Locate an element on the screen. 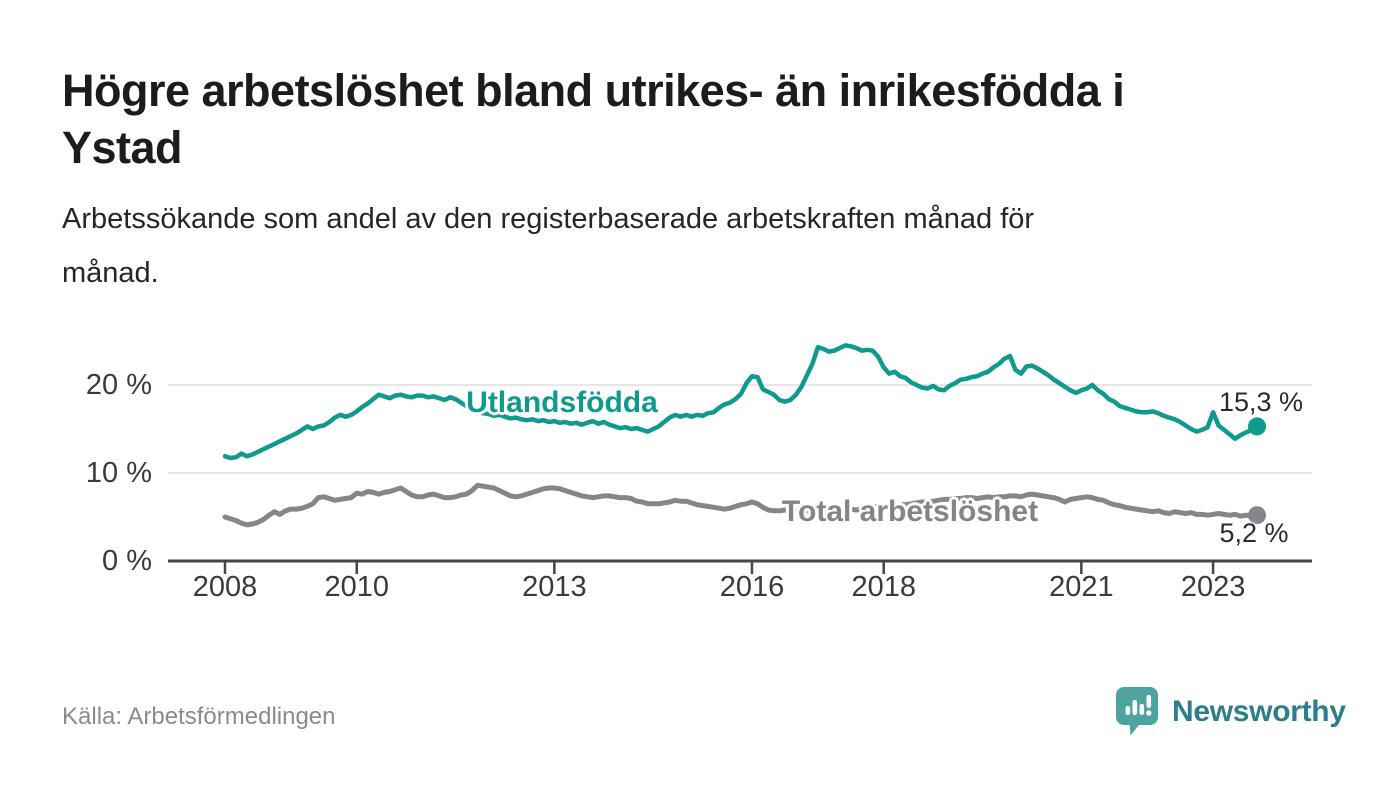 Image resolution: width=1400 pixels, height=794 pixels. end-value-label-total-arbetsloshet: 5,2 % is located at coordinates (1254, 533).